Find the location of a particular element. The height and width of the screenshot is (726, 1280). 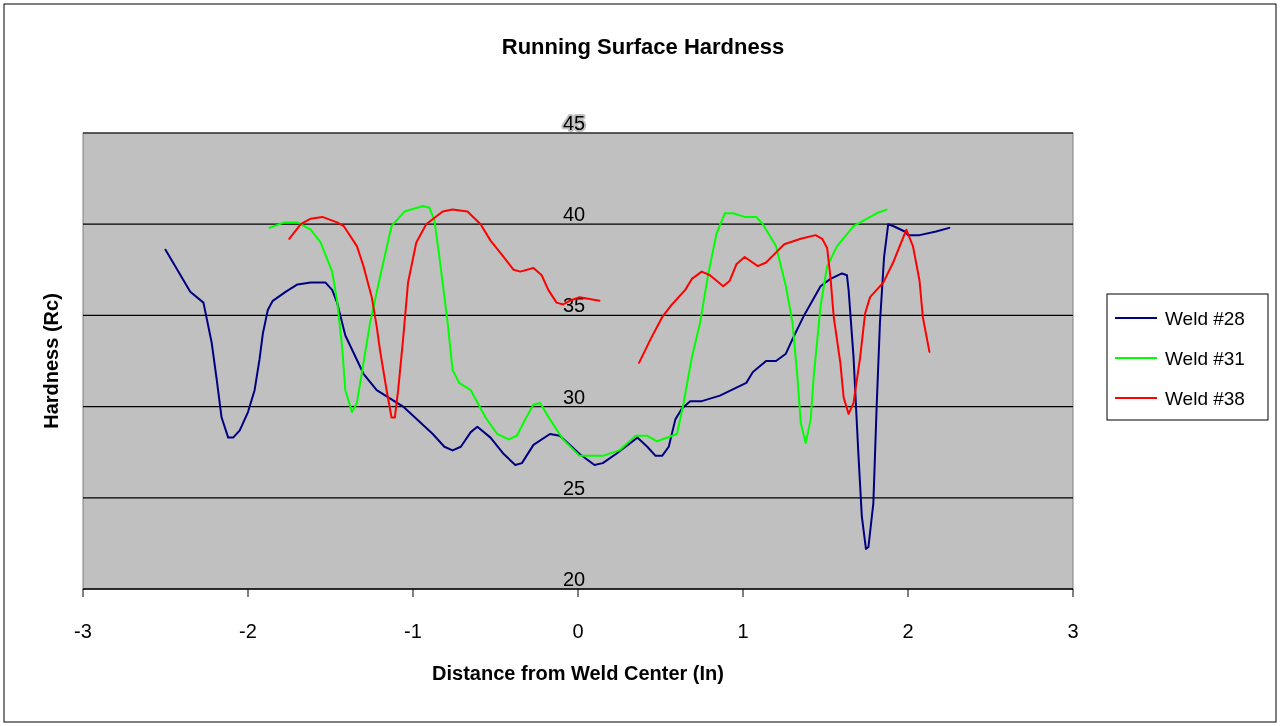

y-tick-label: 40 is located at coordinates (574, 214).